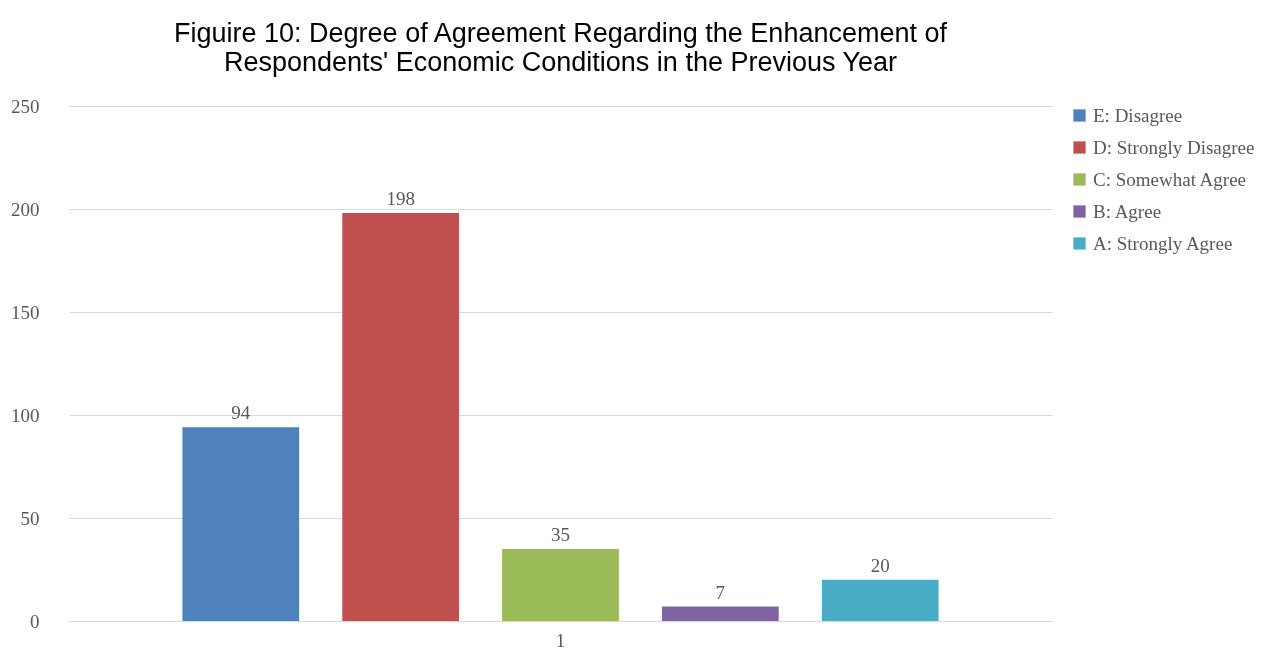 Image resolution: width=1285 pixels, height=671 pixels. I want to click on legend-label: D: Strongly Disagree, so click(1174, 147).